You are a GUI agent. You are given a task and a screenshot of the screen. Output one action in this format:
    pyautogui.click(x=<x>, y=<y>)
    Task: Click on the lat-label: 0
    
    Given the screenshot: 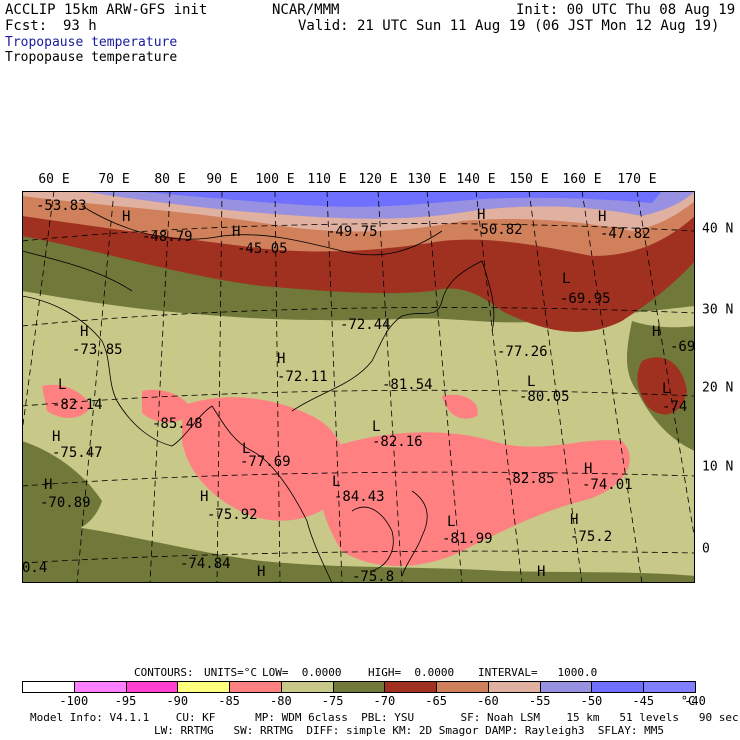 What is the action you would take?
    pyautogui.click(x=706, y=549)
    